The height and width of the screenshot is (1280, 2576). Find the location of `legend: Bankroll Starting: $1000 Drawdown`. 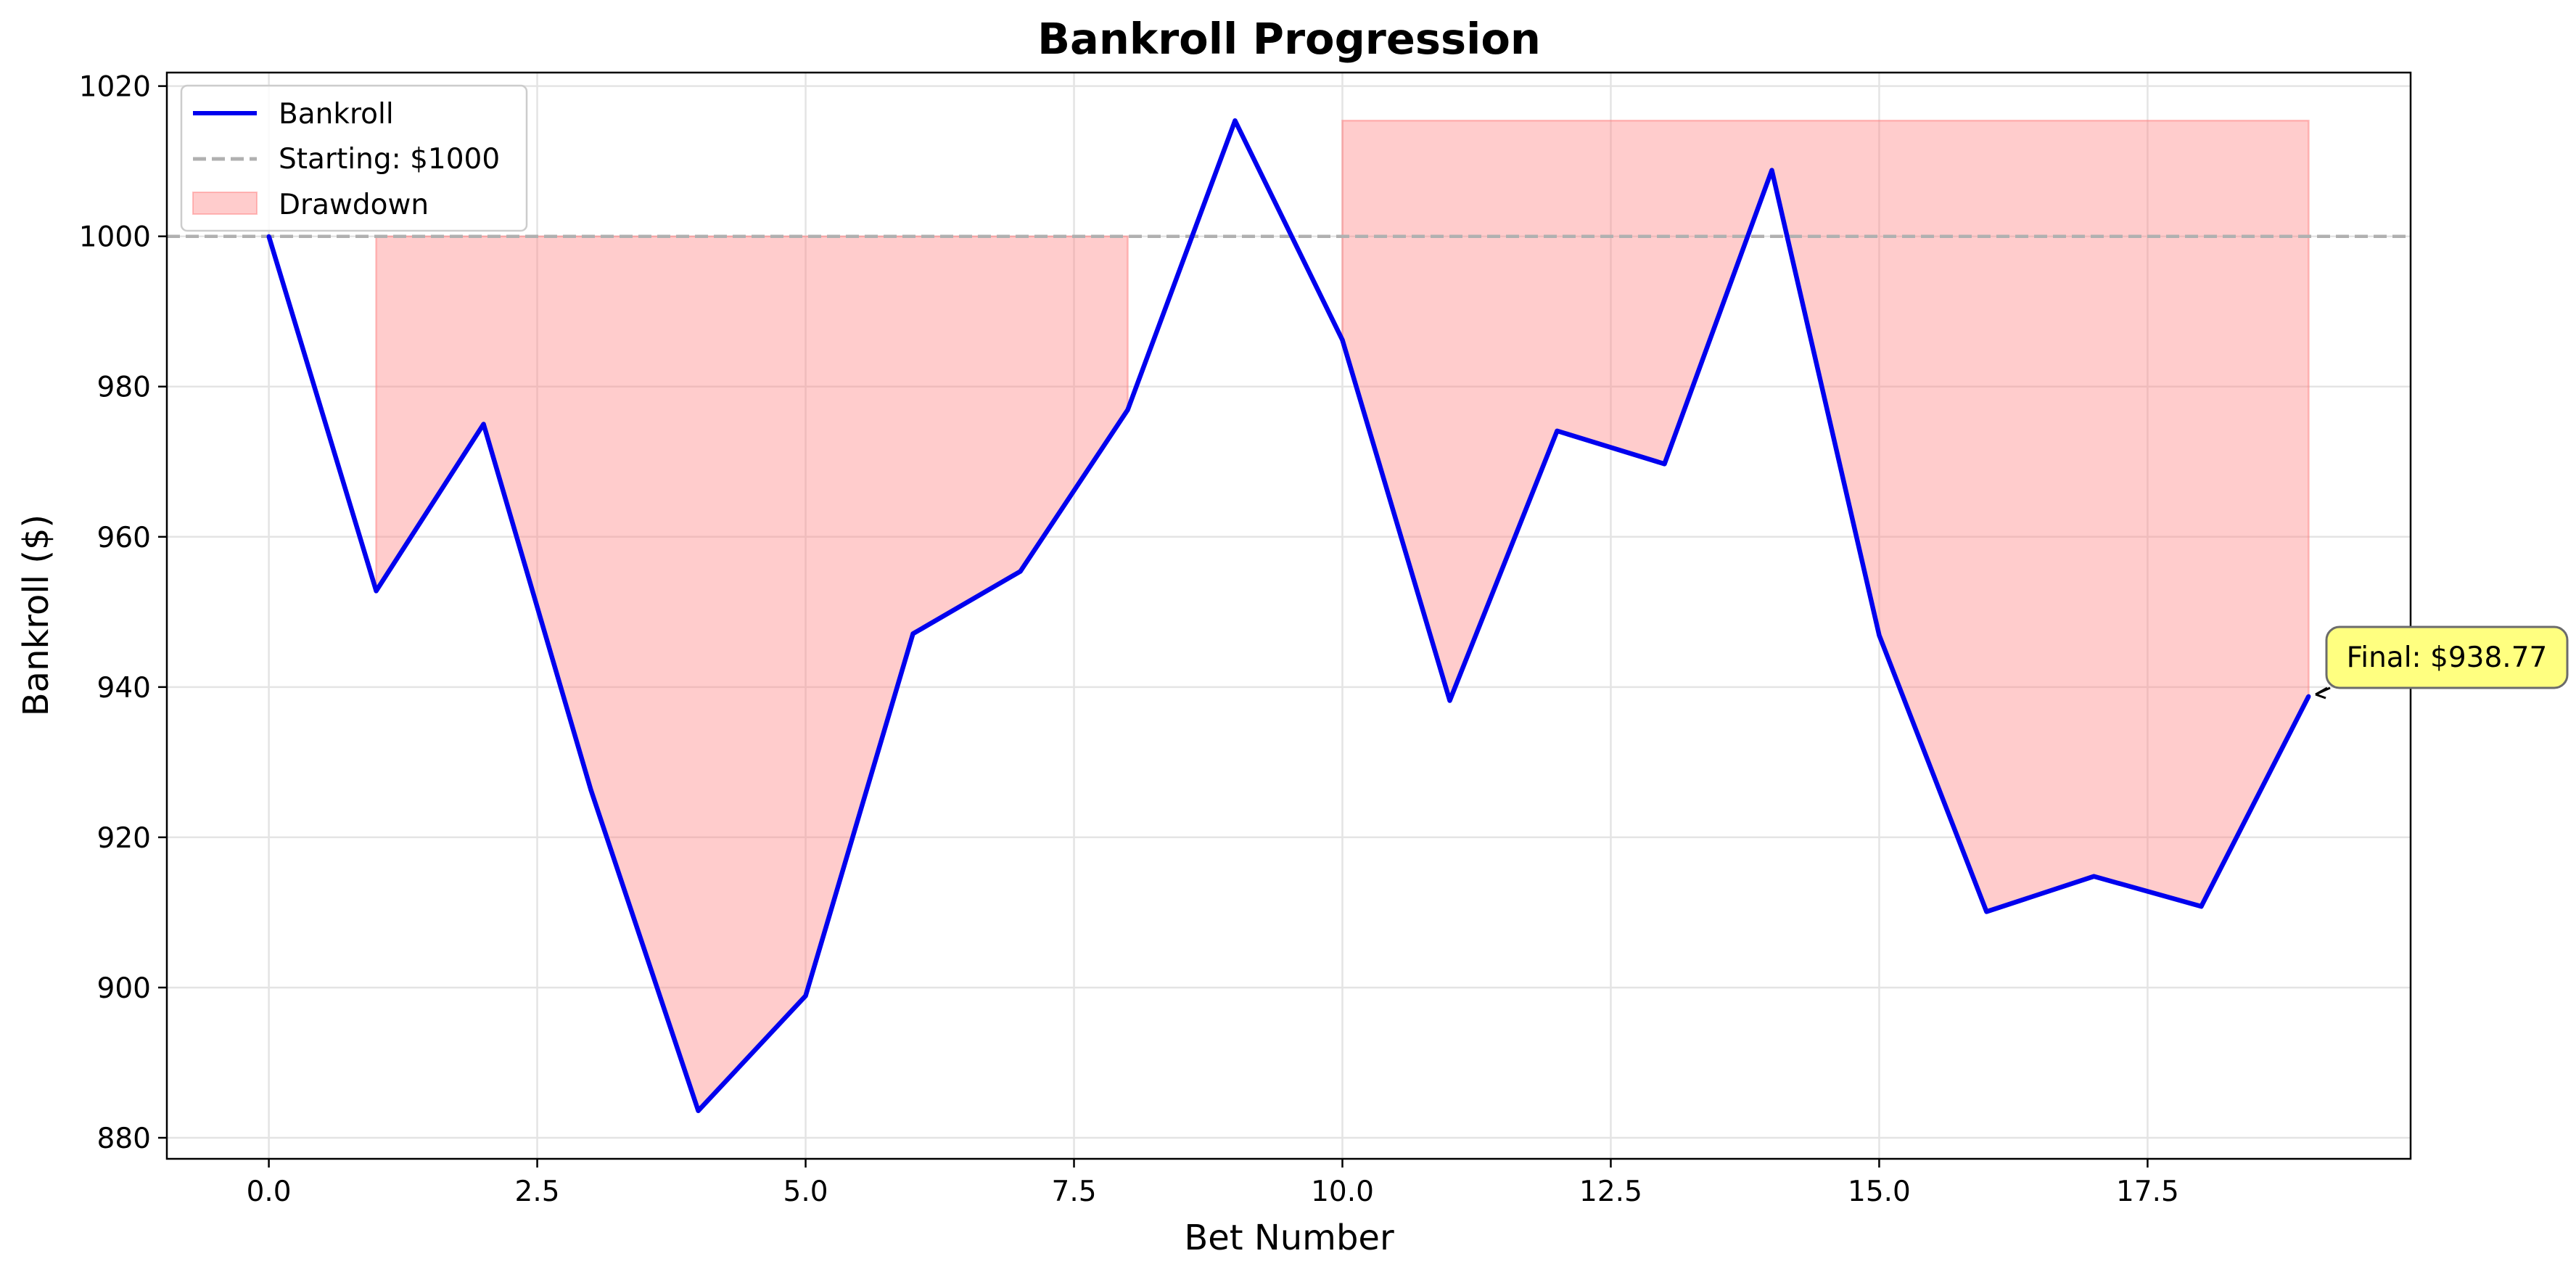

legend: Bankroll Starting: $1000 Drawdown is located at coordinates (354, 158).